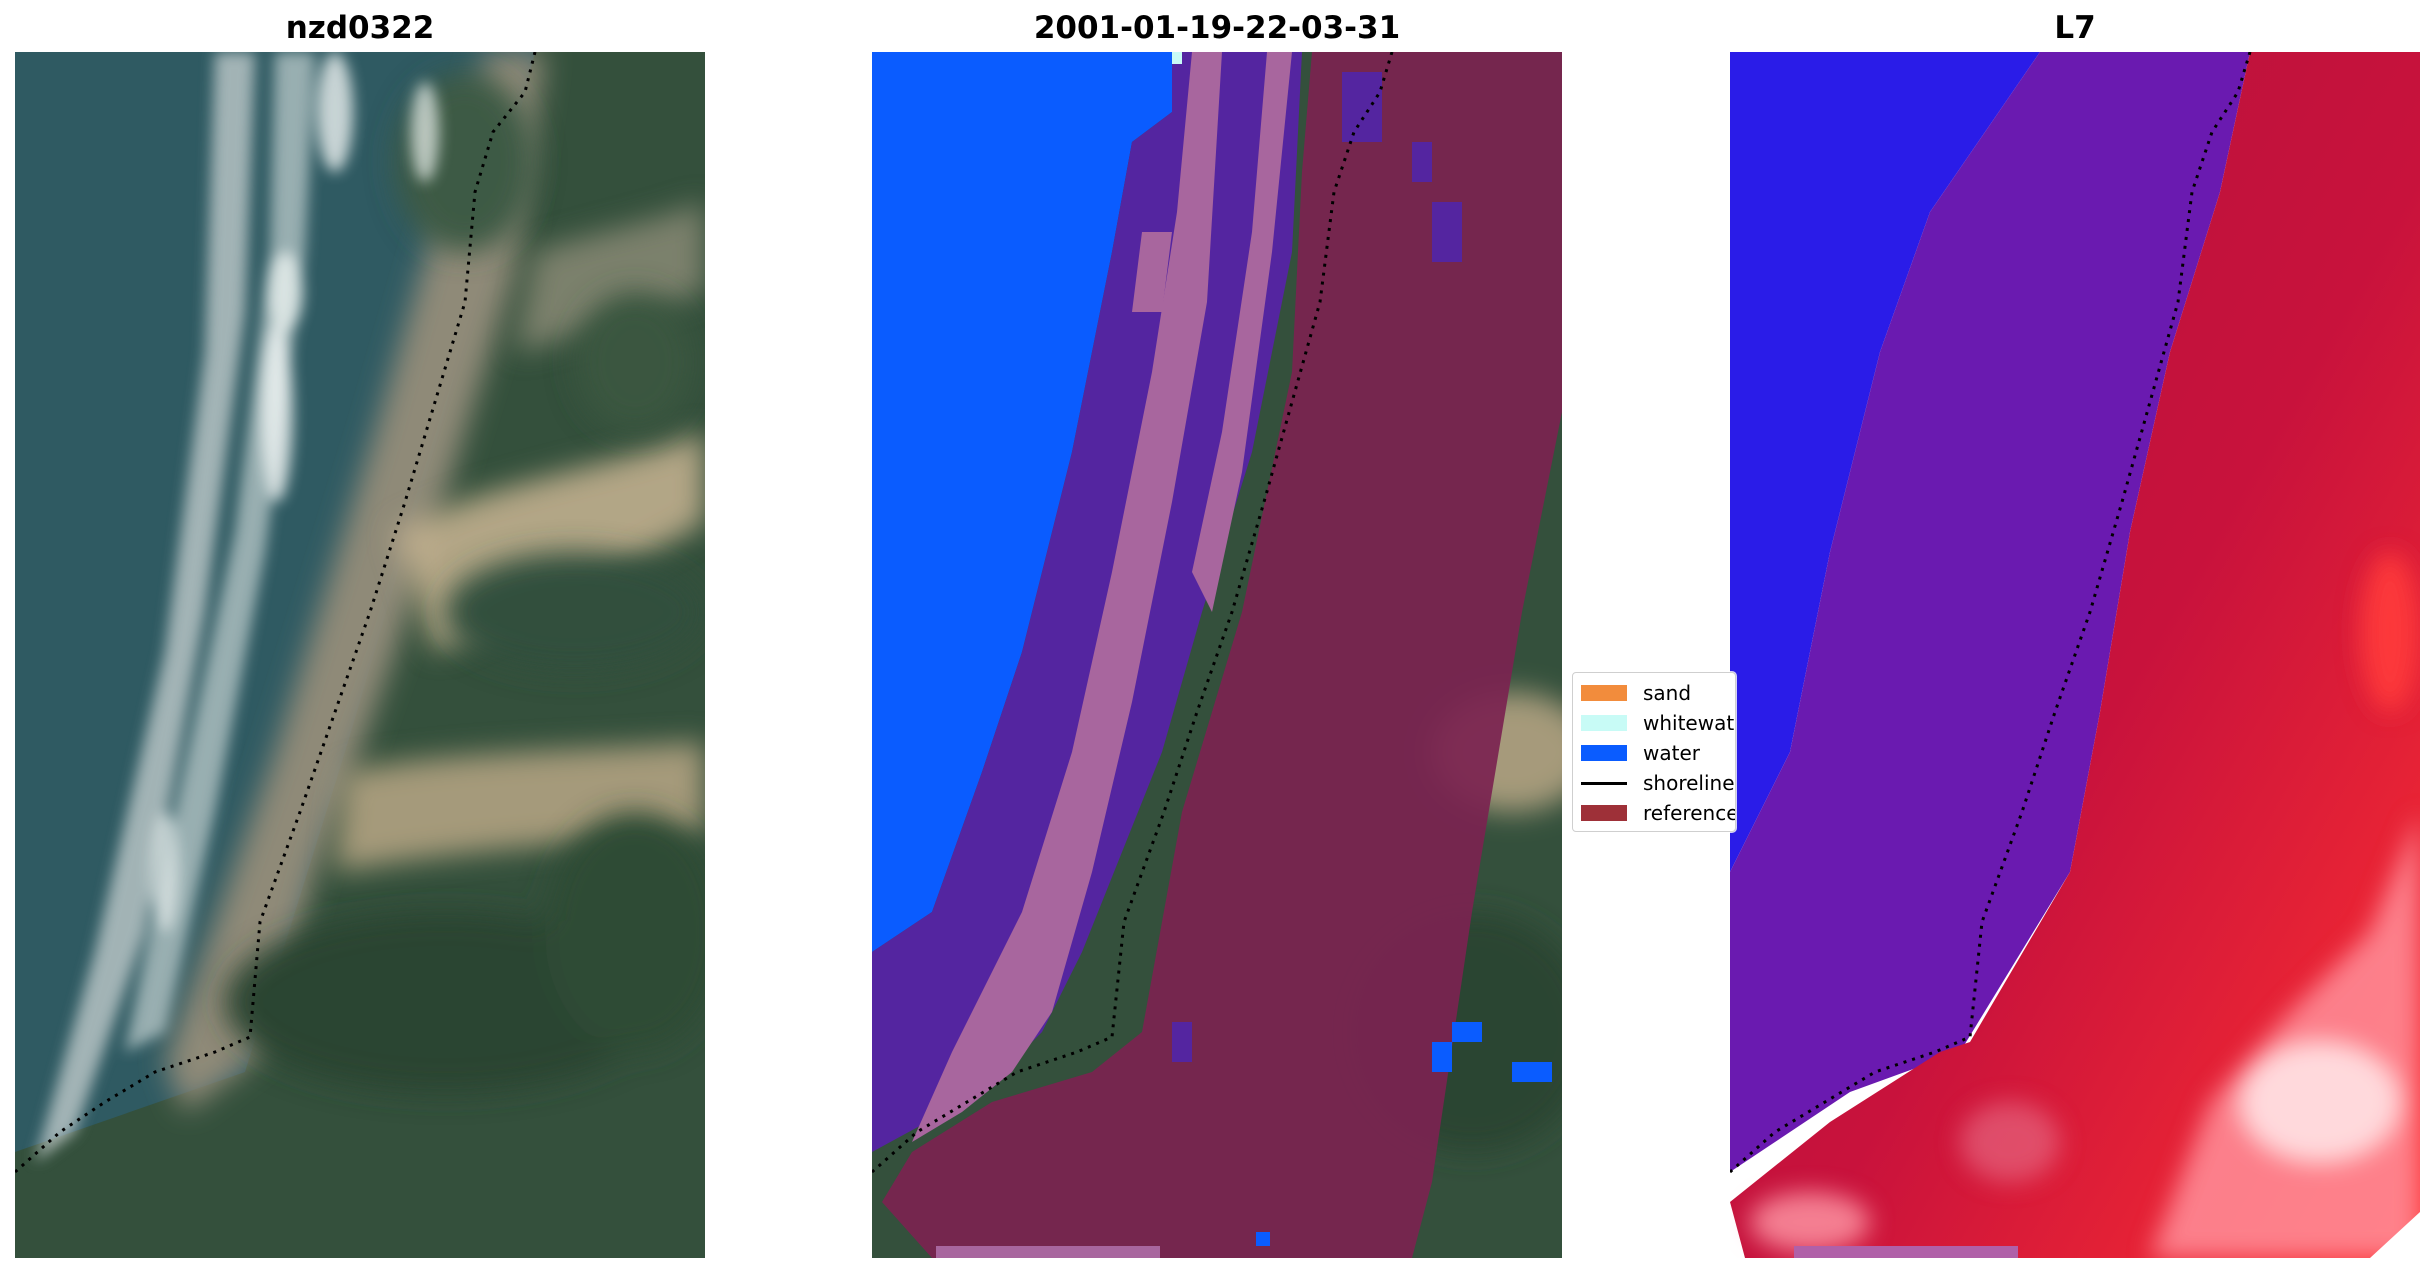 The width and height of the screenshot is (2434, 1283). I want to click on legend-swatch-sand, so click(1604, 693).